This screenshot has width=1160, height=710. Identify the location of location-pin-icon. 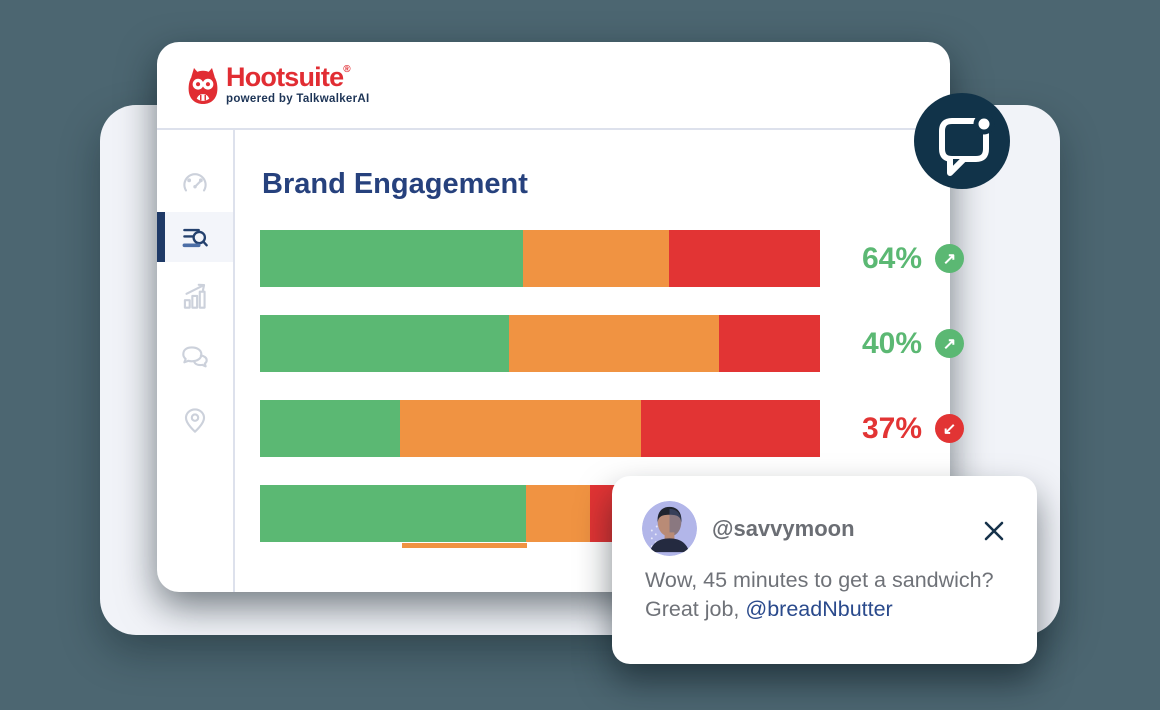
(195, 420).